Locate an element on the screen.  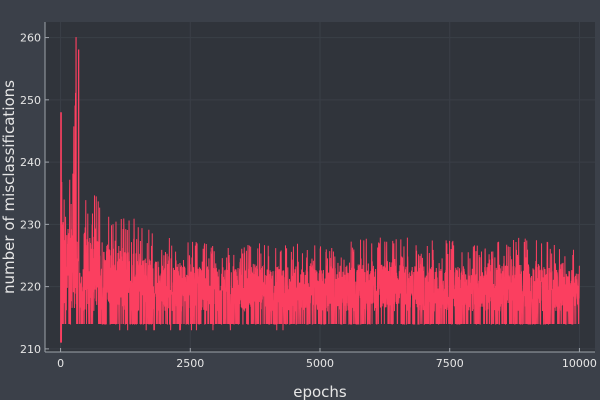
y-tick-label: 220 is located at coordinates (30, 287).